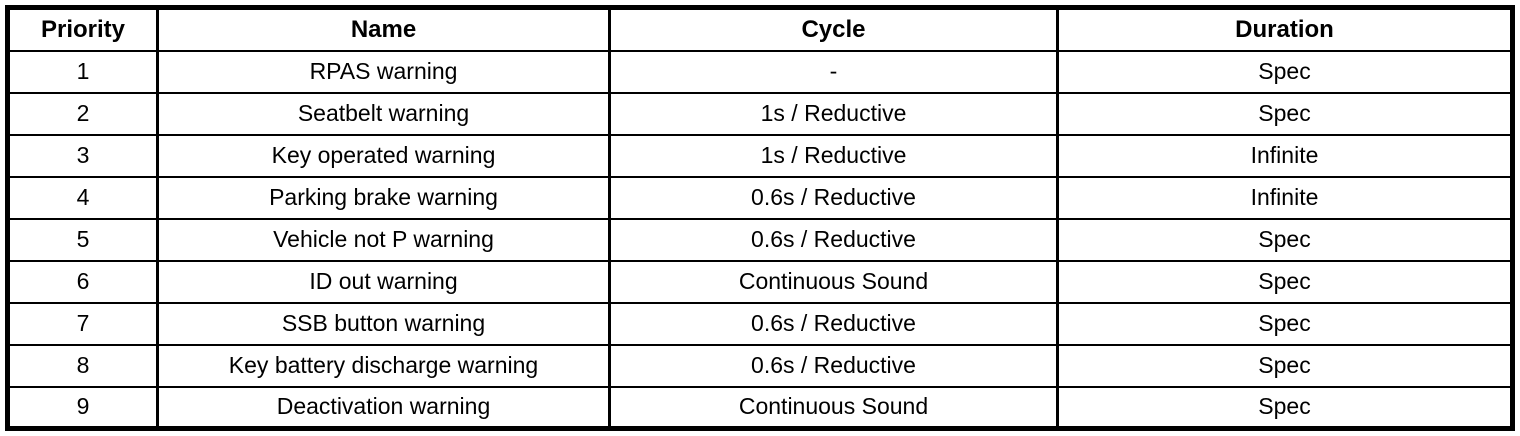 This screenshot has width=1520, height=436. I want to click on cell-name: Key operated warning, so click(383, 155).